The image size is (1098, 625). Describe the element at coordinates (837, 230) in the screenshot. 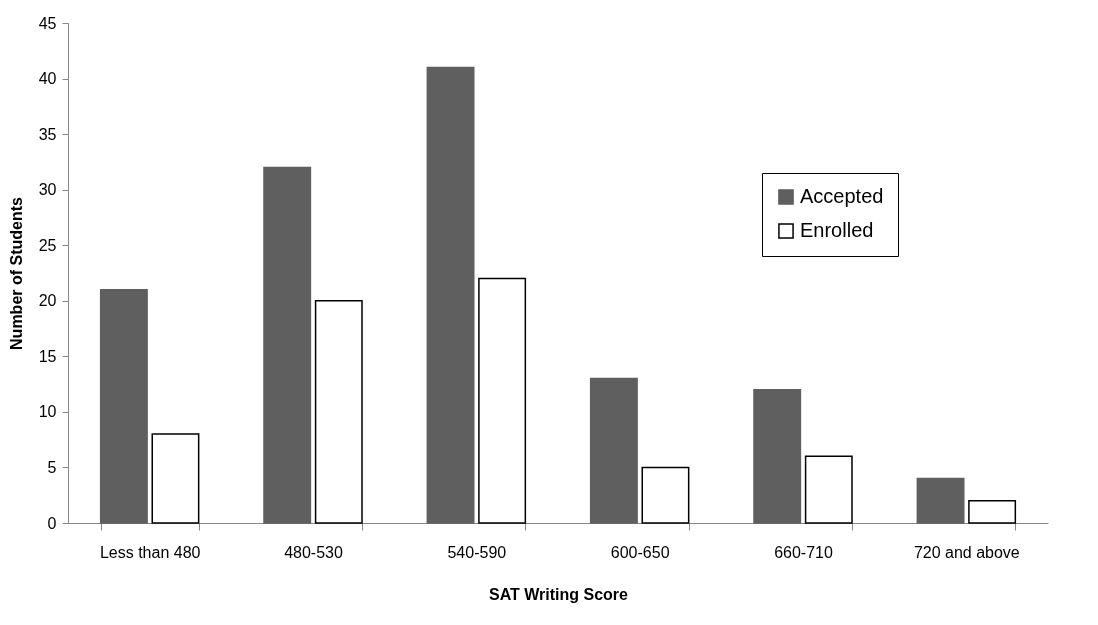

I see `legend-label: Enrolled` at that location.